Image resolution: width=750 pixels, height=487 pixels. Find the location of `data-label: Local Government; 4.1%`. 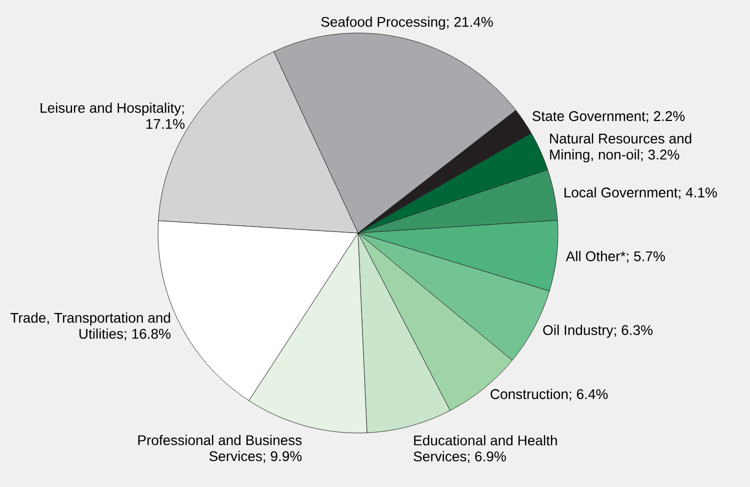

data-label: Local Government; 4.1% is located at coordinates (640, 193).